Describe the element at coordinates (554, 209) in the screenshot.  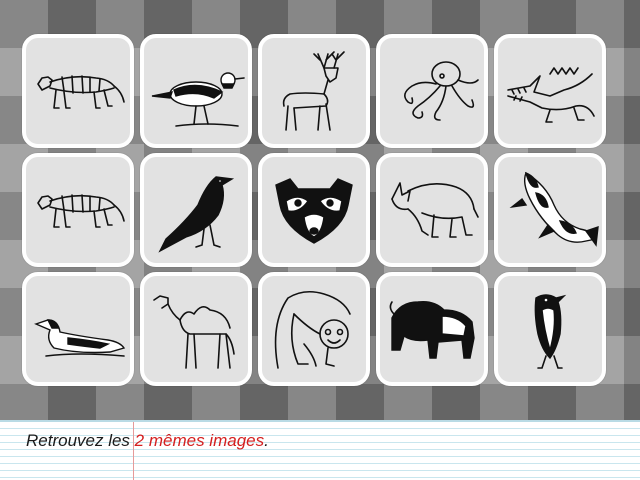
I see `koi-fish-icon` at that location.